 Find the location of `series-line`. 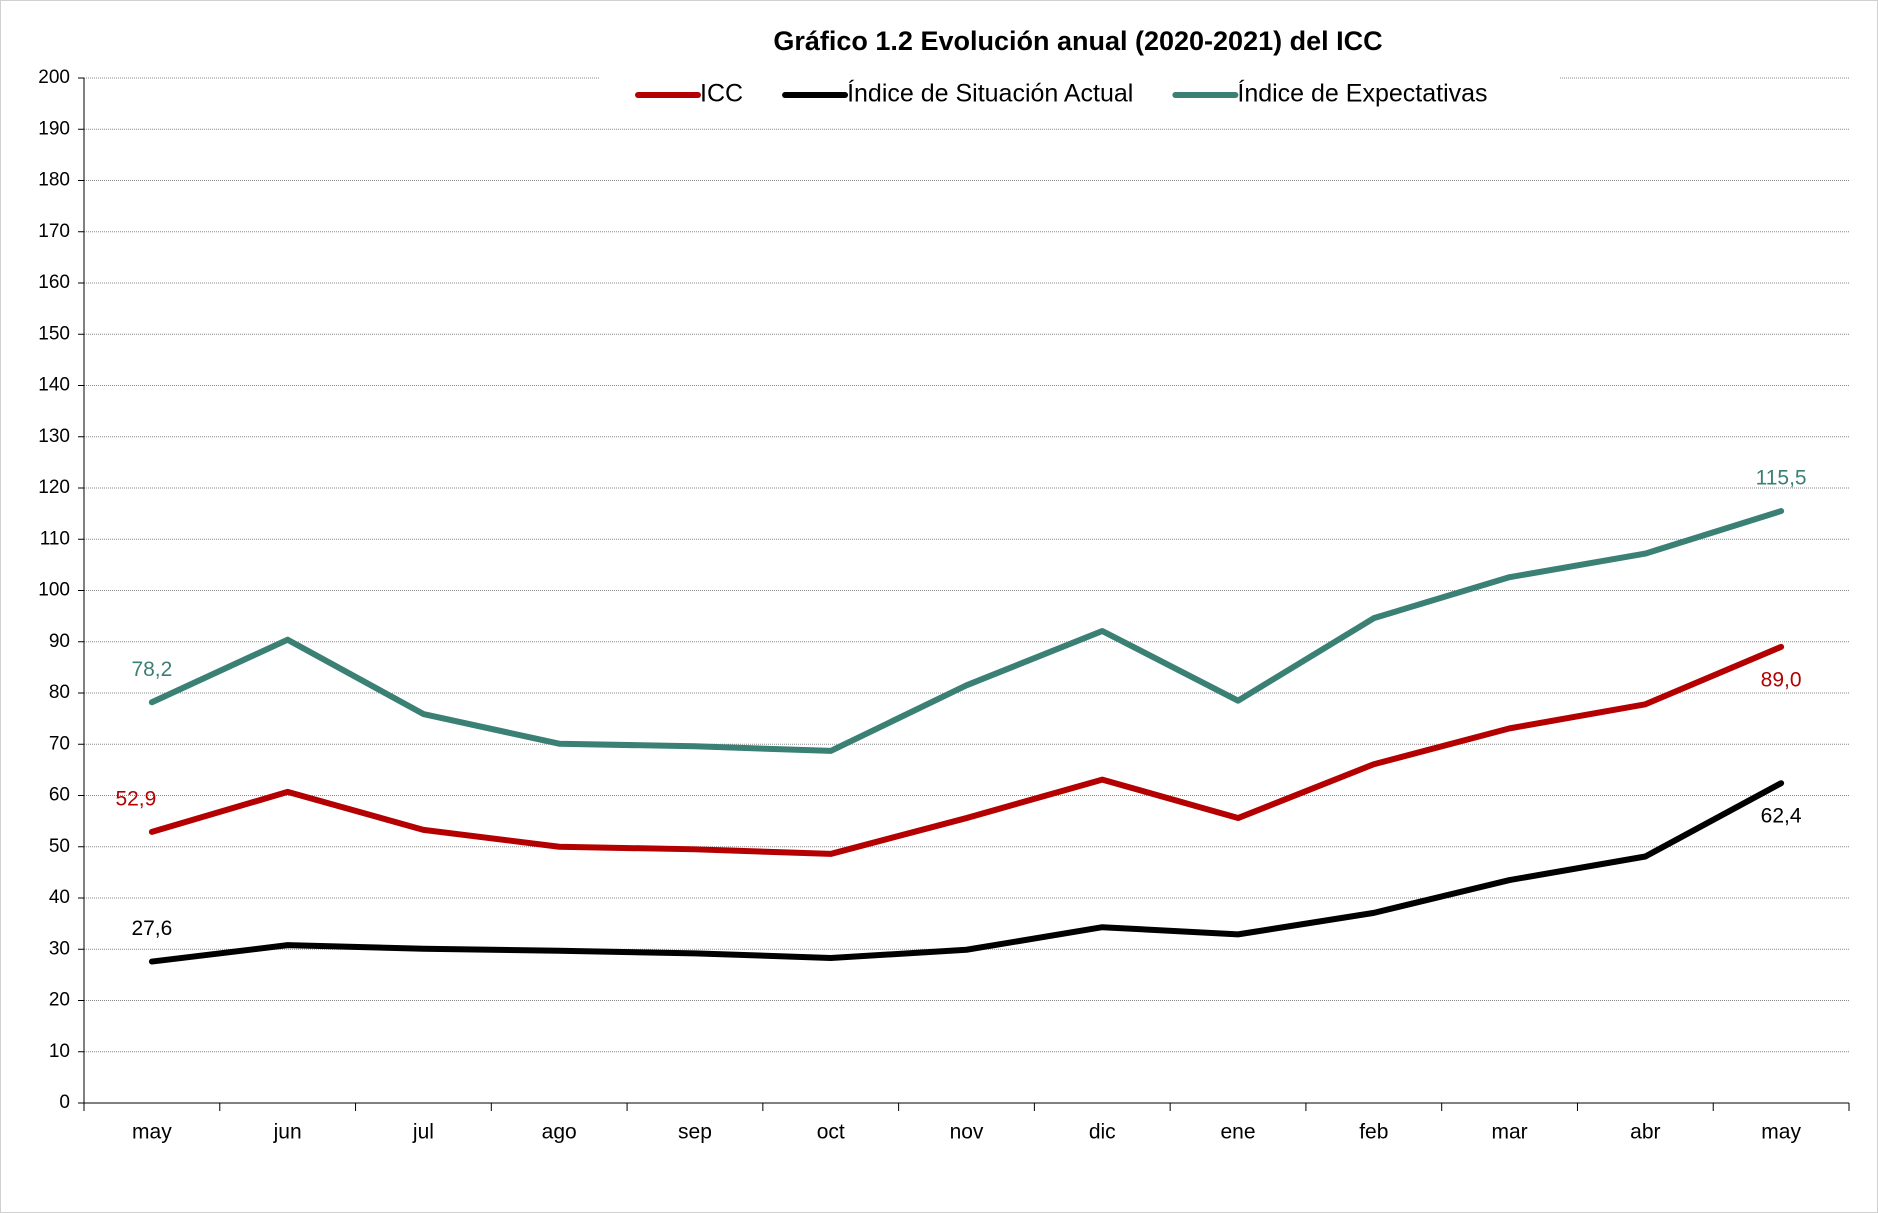

series-line is located at coordinates (966, 872).